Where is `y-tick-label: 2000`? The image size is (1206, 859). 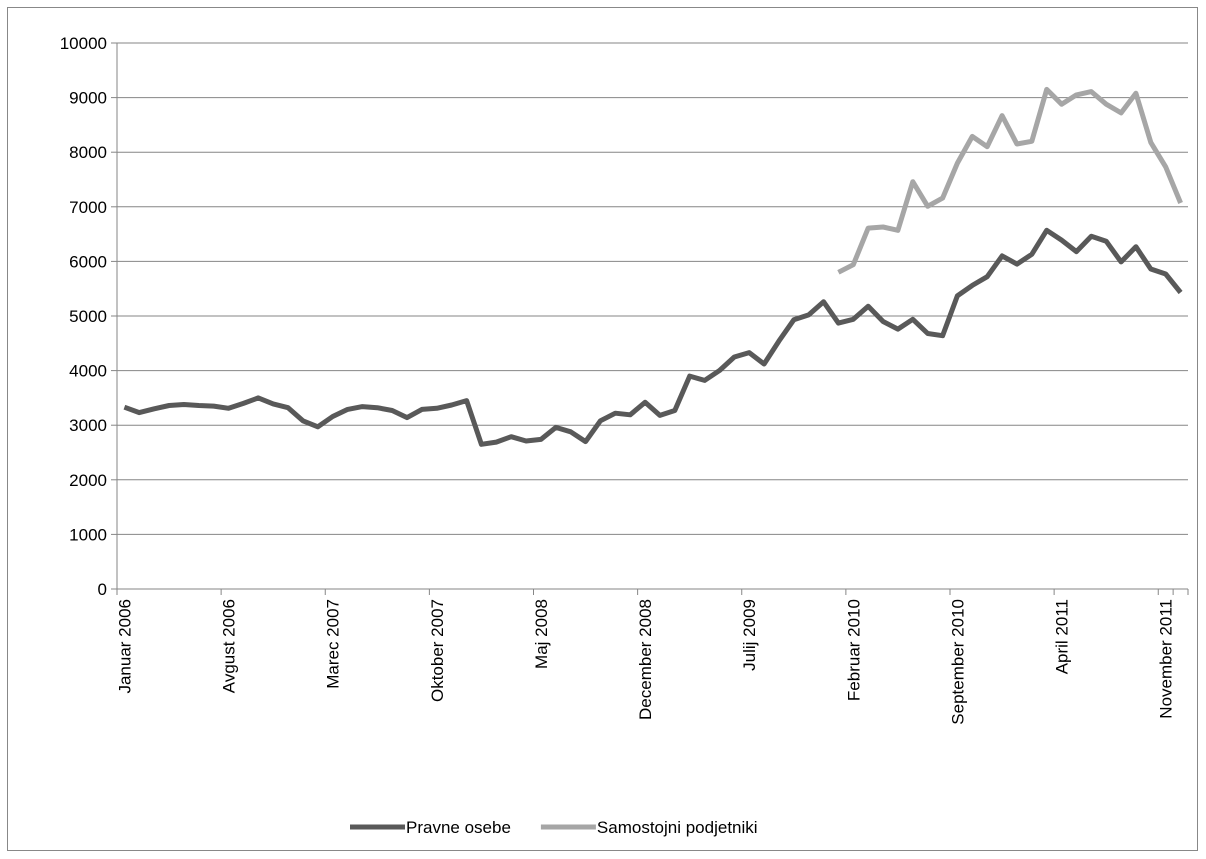 y-tick-label: 2000 is located at coordinates (88, 480).